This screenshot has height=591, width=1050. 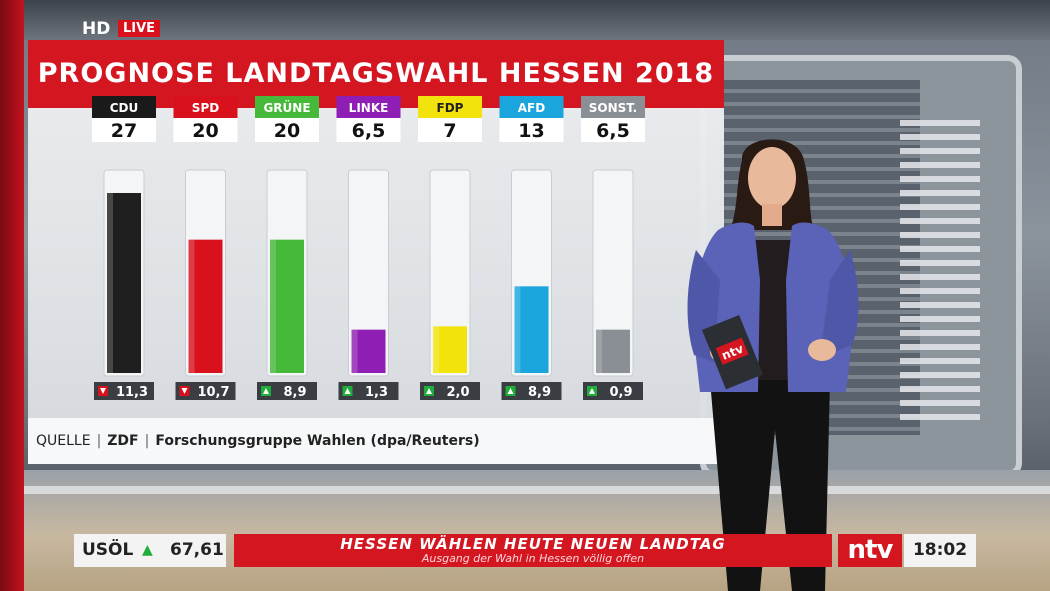 What do you see at coordinates (533, 544) in the screenshot?
I see `news-headline: HESSEN WÄHLEN HEUTE NEUEN LANDTAG` at bounding box center [533, 544].